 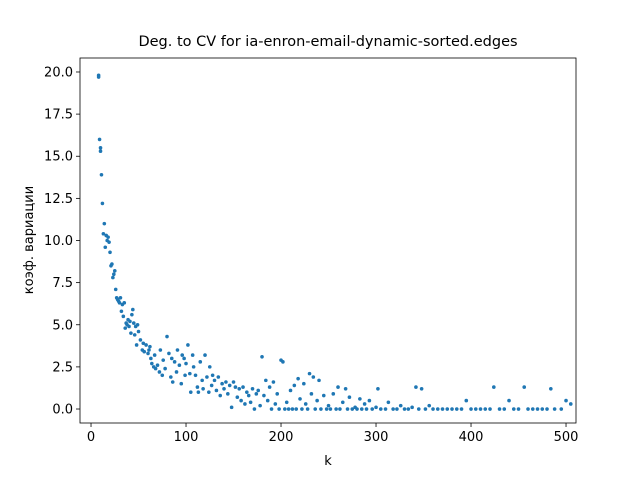 I want to click on y-tick-label: 7.5, so click(x=62, y=283).